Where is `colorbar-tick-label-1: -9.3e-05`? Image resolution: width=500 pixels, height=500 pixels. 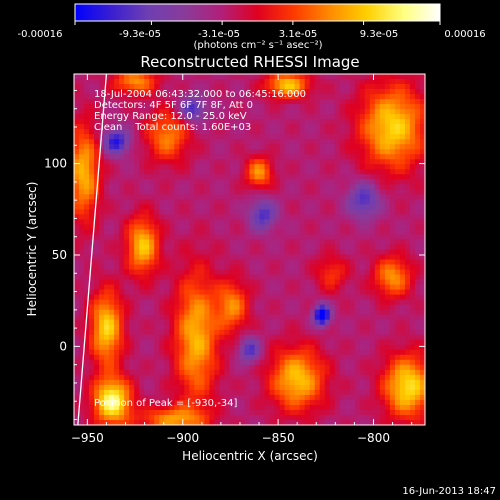
colorbar-tick-label-1: -9.3e-05 is located at coordinates (140, 34).